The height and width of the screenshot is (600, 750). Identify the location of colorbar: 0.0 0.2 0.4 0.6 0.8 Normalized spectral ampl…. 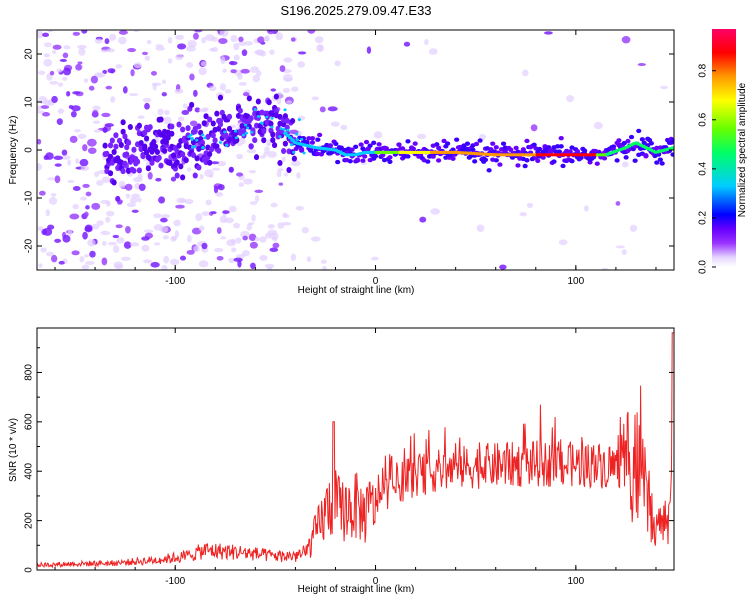
(723, 151).